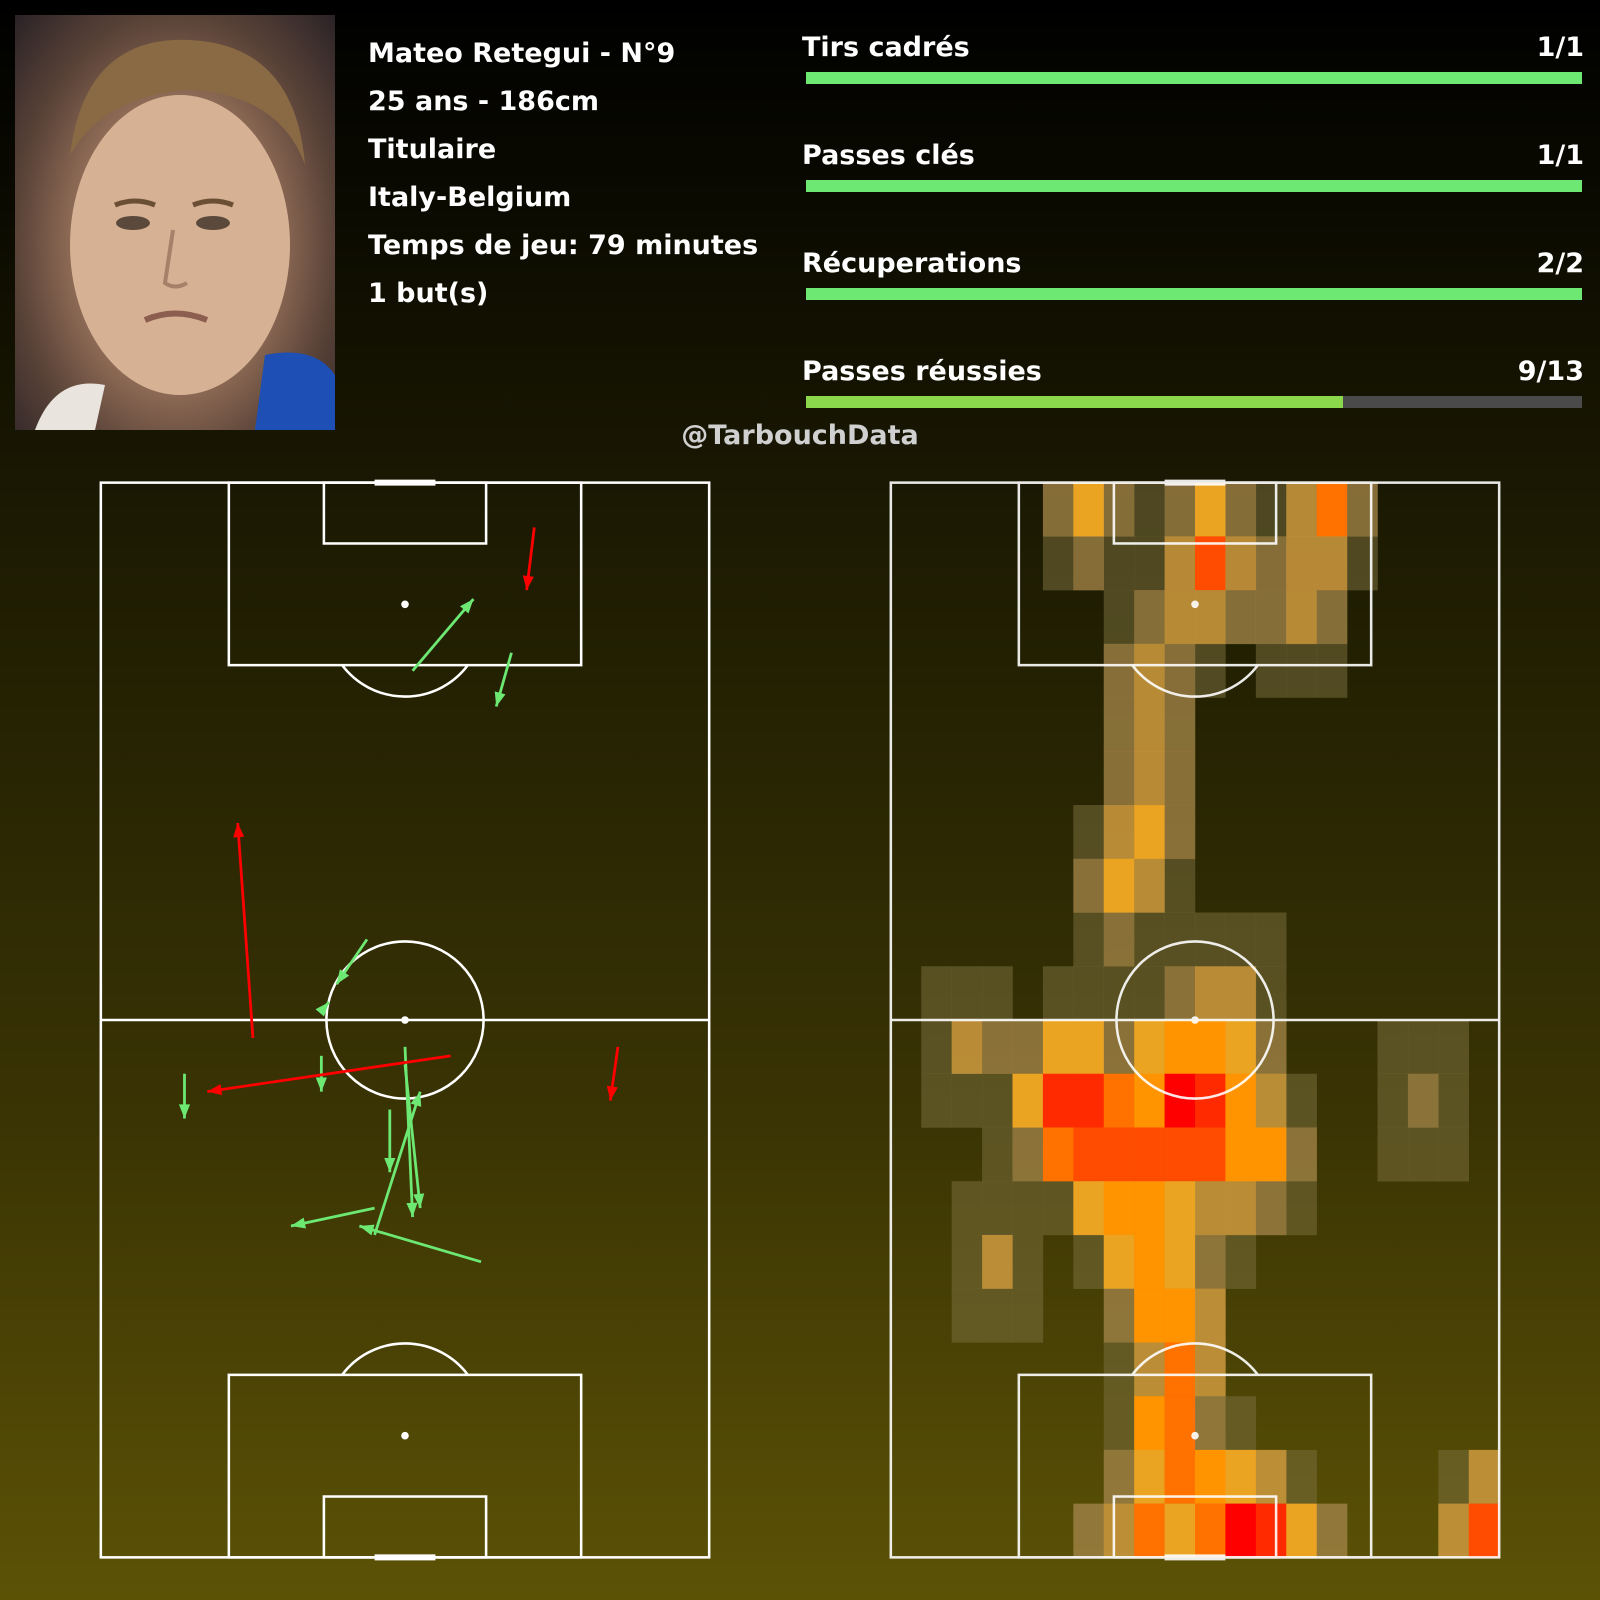  What do you see at coordinates (405, 1020) in the screenshot?
I see `centre-spot` at bounding box center [405, 1020].